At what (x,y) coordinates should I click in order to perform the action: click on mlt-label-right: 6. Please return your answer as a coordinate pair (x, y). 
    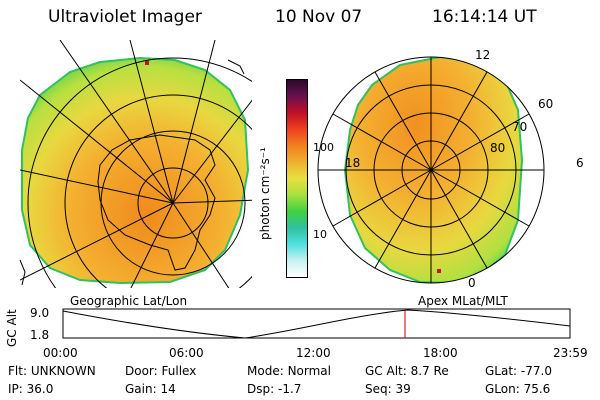
    Looking at the image, I should click on (580, 163).